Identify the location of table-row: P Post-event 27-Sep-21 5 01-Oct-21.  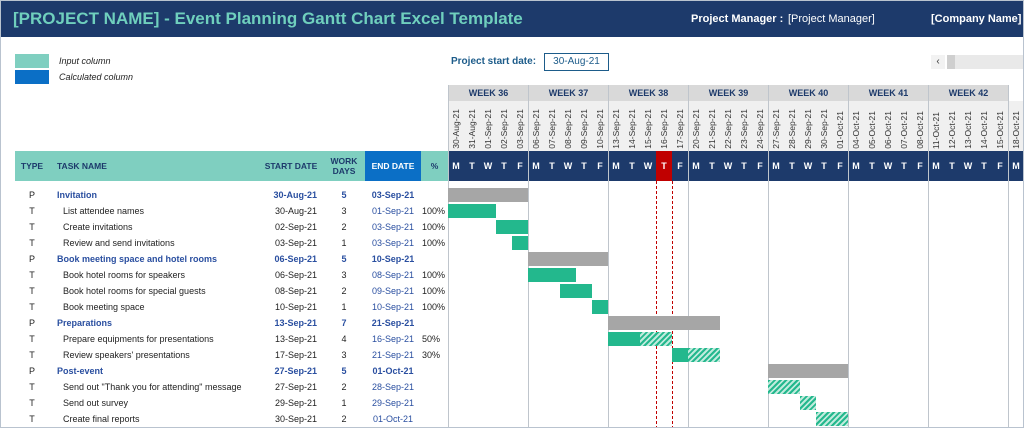
(224, 371).